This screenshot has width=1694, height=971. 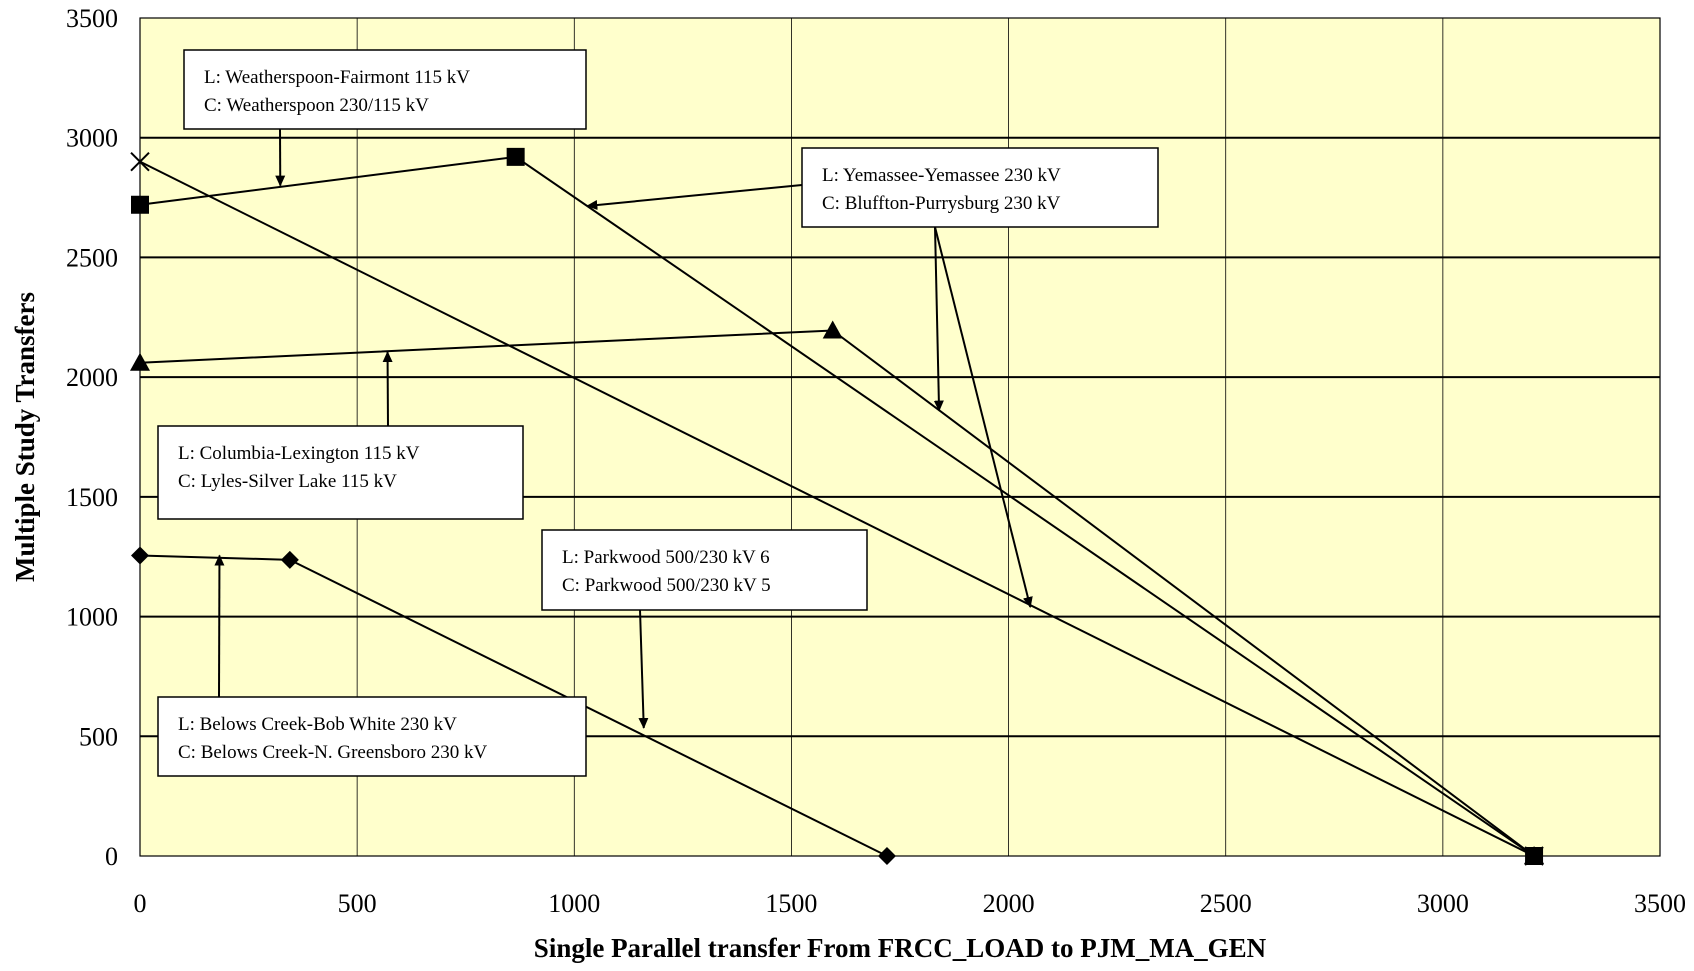 I want to click on y-tick-label: 0, so click(x=111, y=856).